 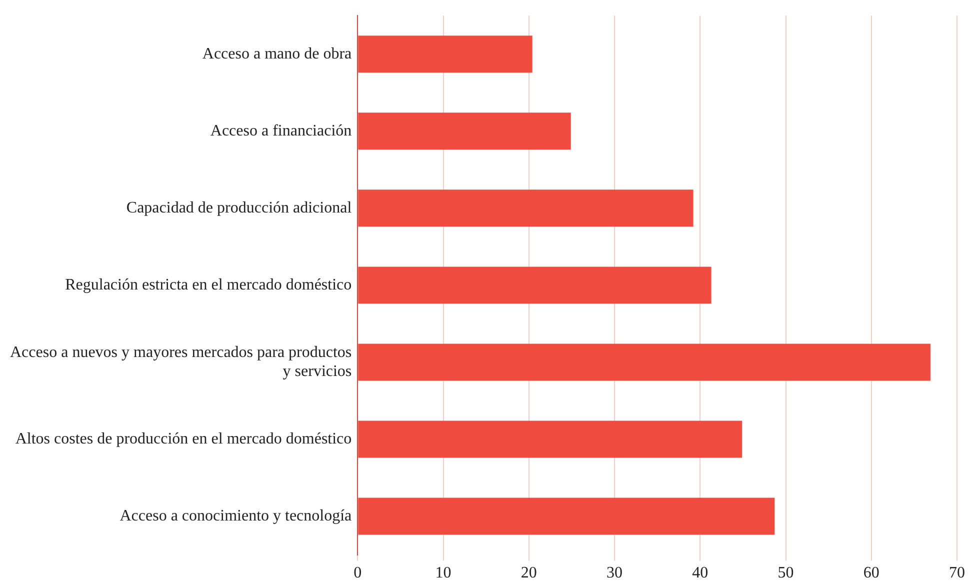 I want to click on x-tick-label: 20, so click(x=528, y=573).